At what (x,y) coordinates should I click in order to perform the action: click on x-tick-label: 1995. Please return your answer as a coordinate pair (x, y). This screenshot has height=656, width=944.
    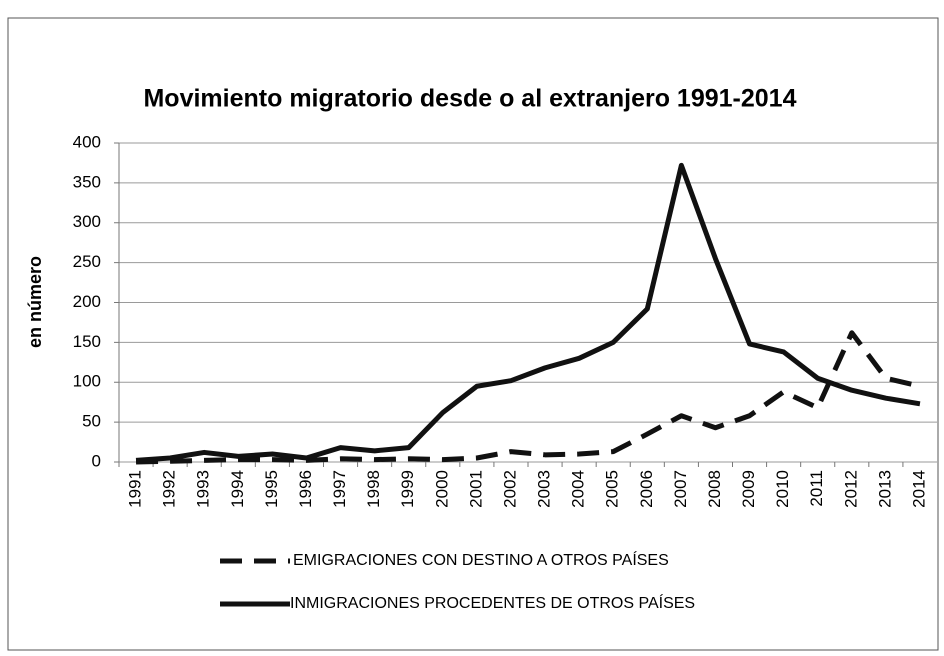
    Looking at the image, I should click on (271, 489).